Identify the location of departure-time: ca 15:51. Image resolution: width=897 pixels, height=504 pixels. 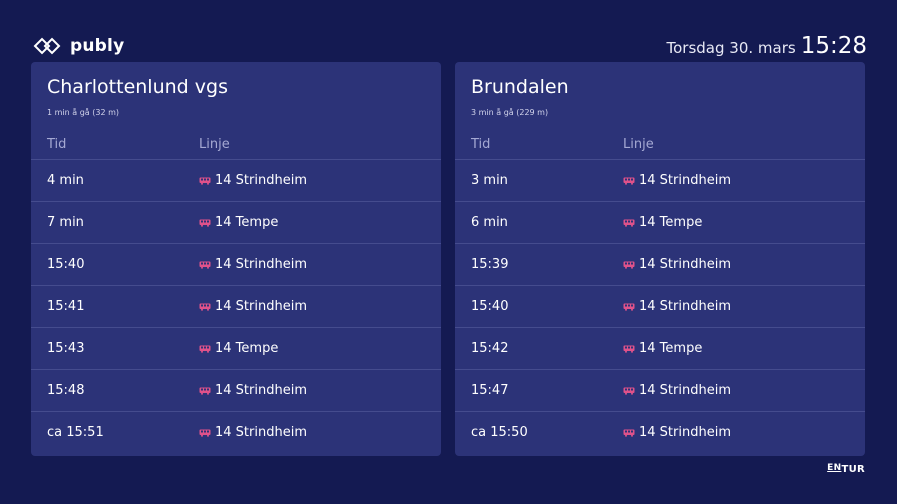
(75, 432).